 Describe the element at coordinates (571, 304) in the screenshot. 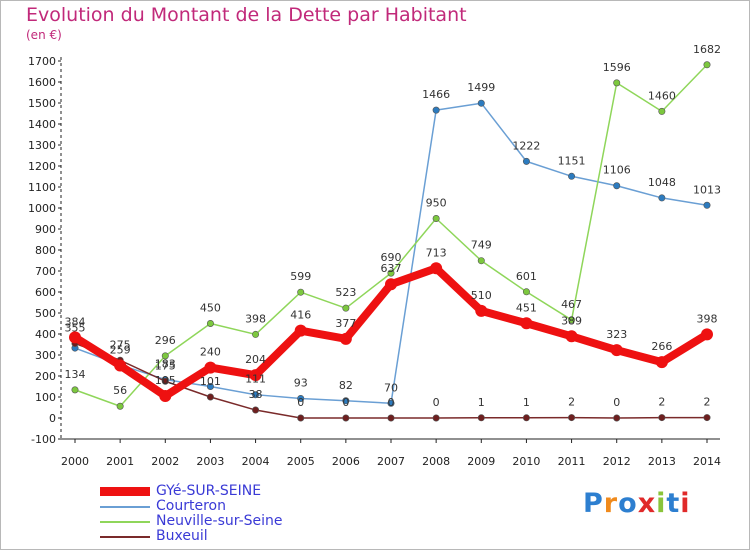

I see `data-label-neuville-sur-seine: 467` at that location.